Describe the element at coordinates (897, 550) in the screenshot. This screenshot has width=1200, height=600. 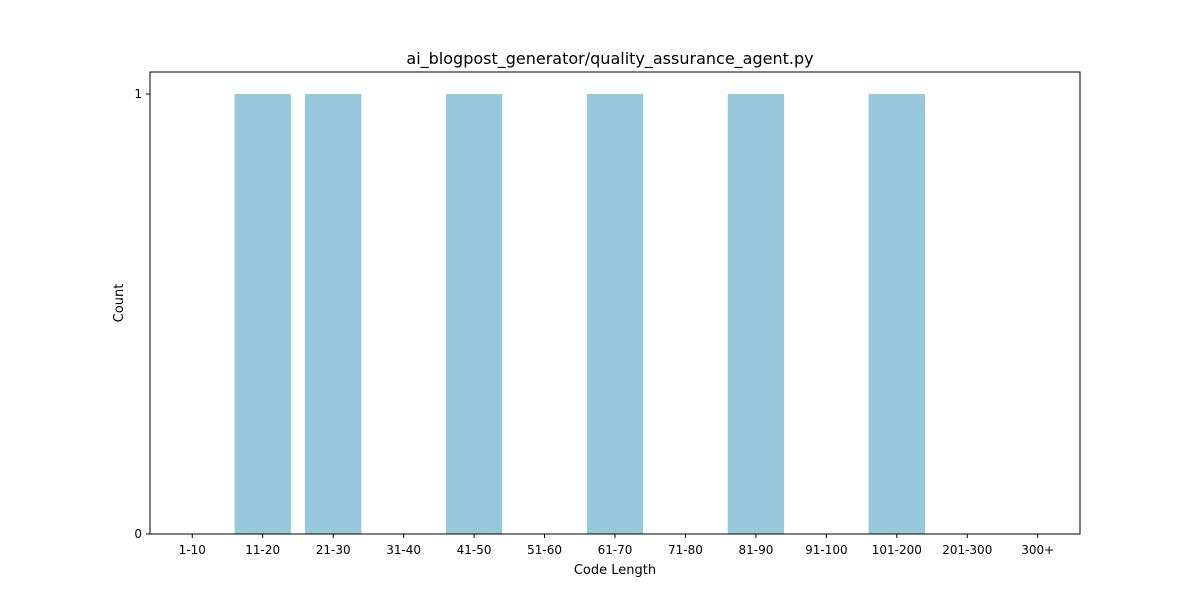
I see `x-tick-label: 101-200` at that location.